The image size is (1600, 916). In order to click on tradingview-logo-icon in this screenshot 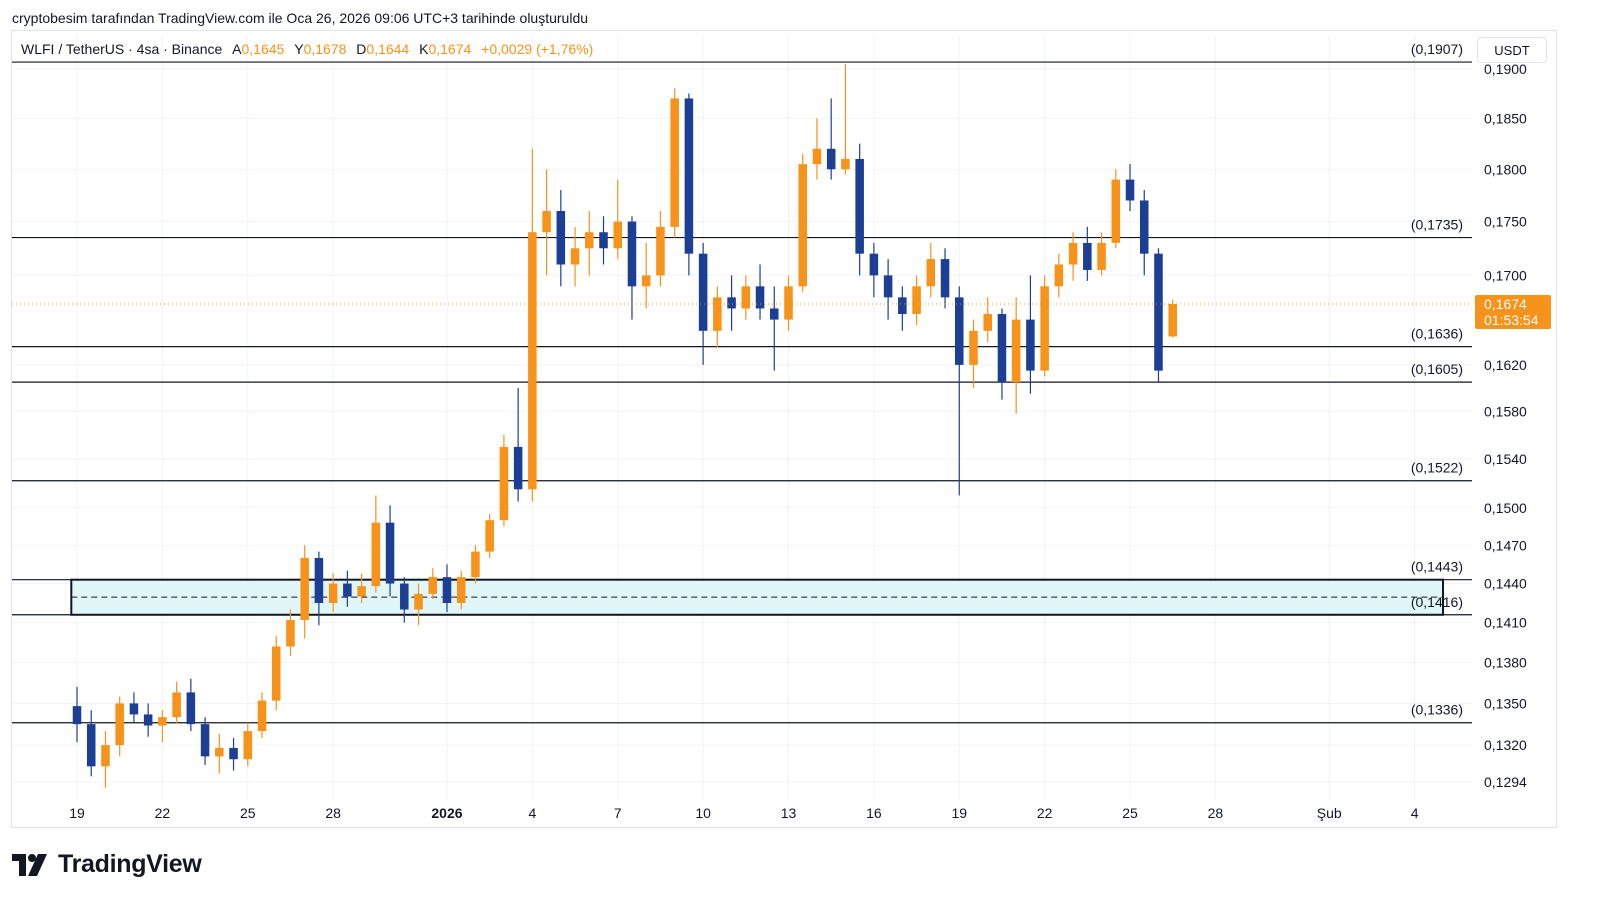, I will do `click(29, 864)`.